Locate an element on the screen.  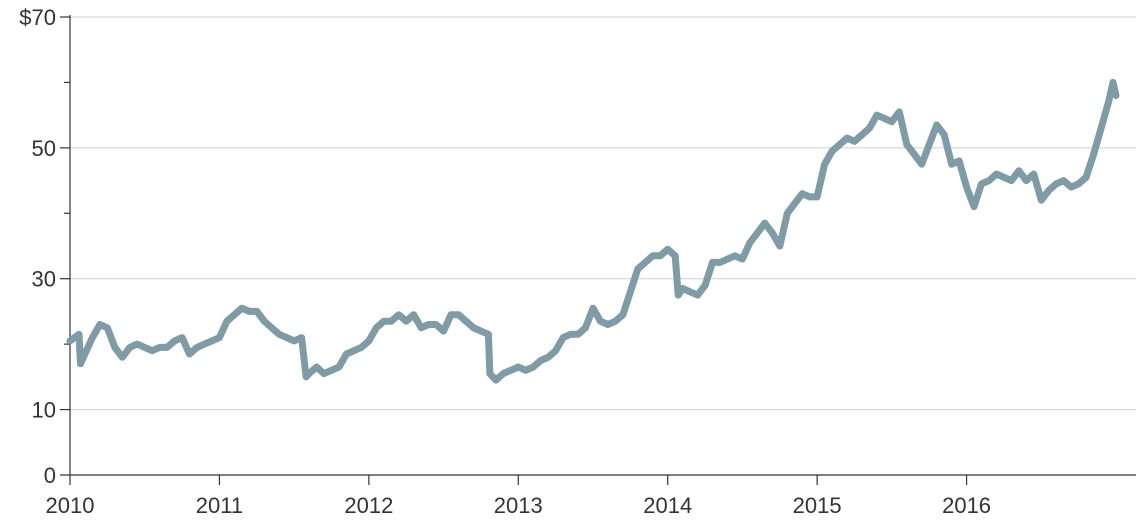
x-tick-label: 2013 is located at coordinates (518, 505).